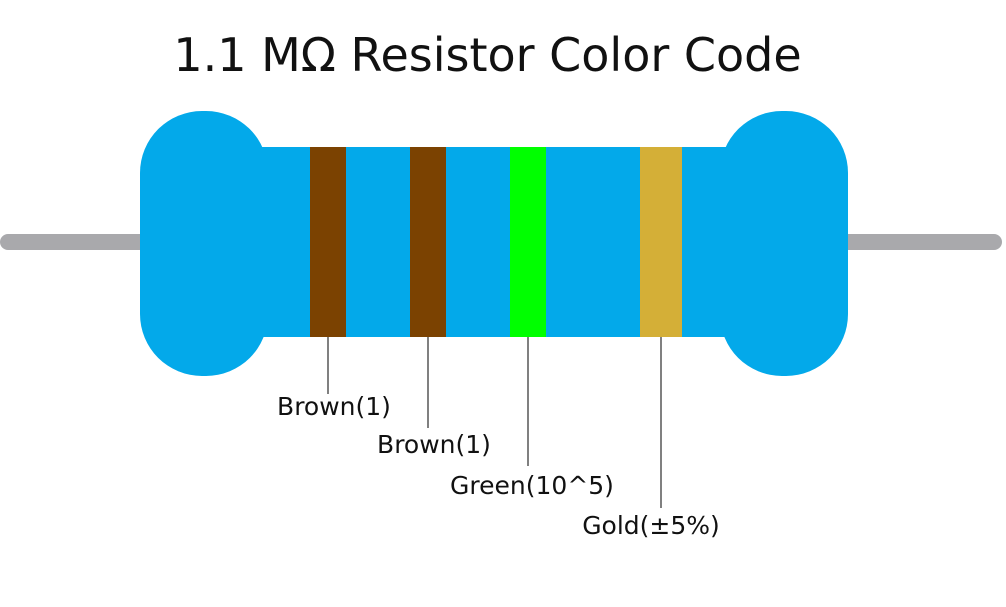  I want to click on band-1-brown, so click(328, 242).